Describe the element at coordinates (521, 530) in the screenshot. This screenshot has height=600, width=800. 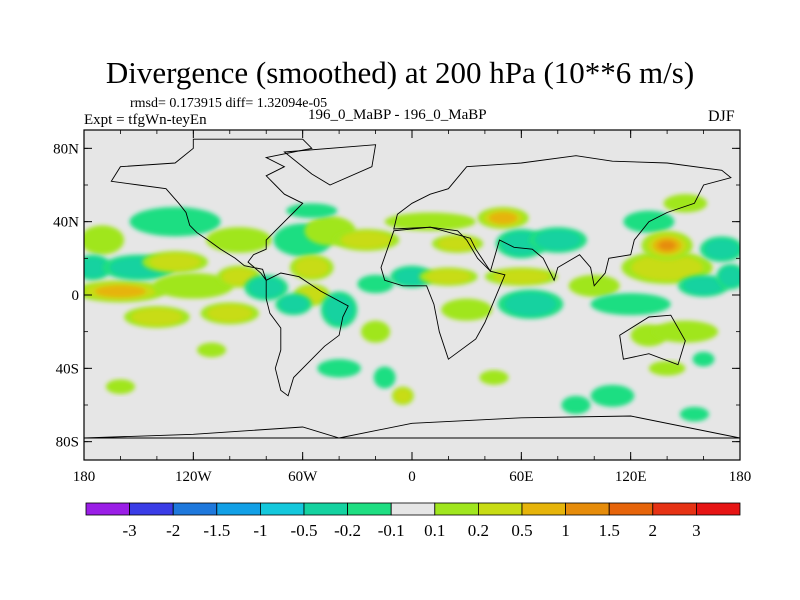
I see `colorbar-label: 0.5` at that location.